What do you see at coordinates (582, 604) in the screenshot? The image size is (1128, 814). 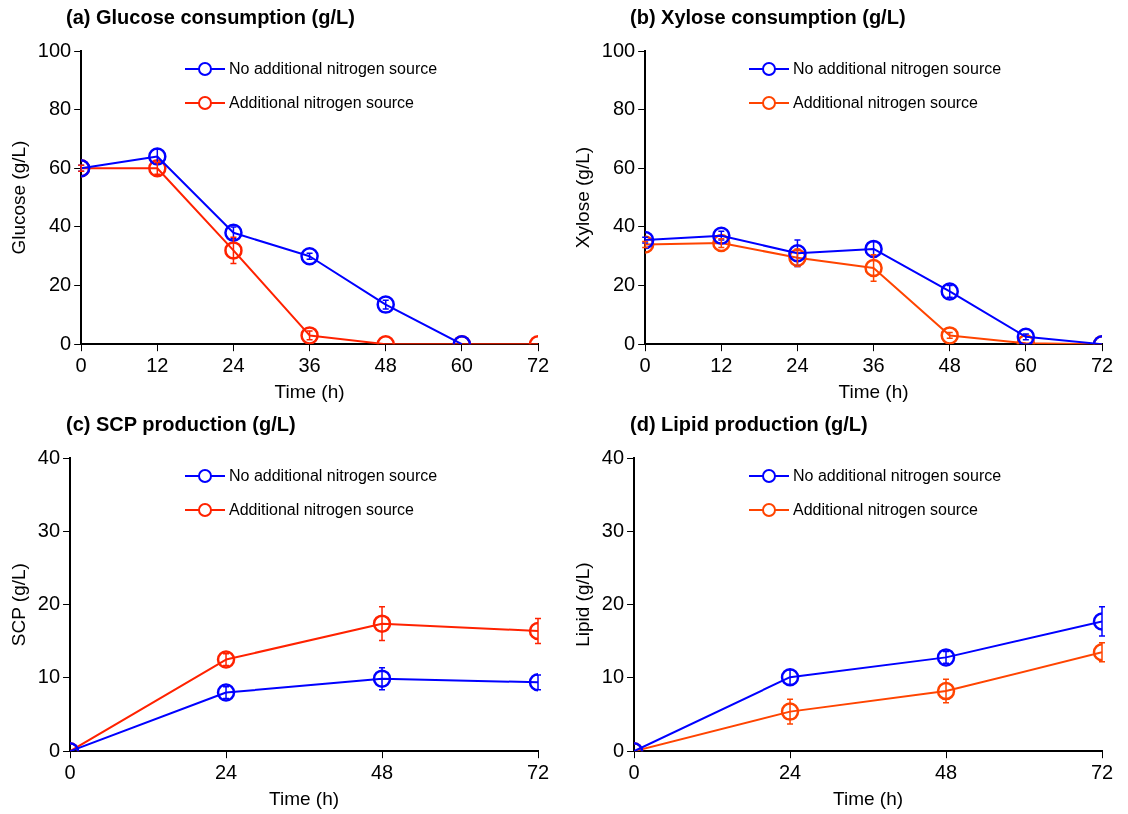 I see `y-axis-title: Lipid (g/L)` at bounding box center [582, 604].